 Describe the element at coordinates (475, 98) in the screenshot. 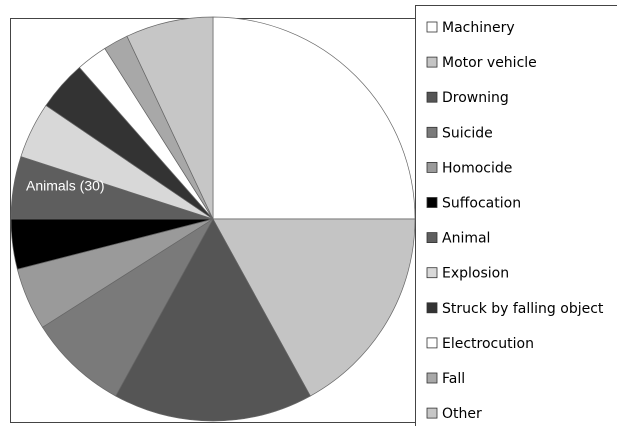

I see `legend-label: Drowning` at that location.